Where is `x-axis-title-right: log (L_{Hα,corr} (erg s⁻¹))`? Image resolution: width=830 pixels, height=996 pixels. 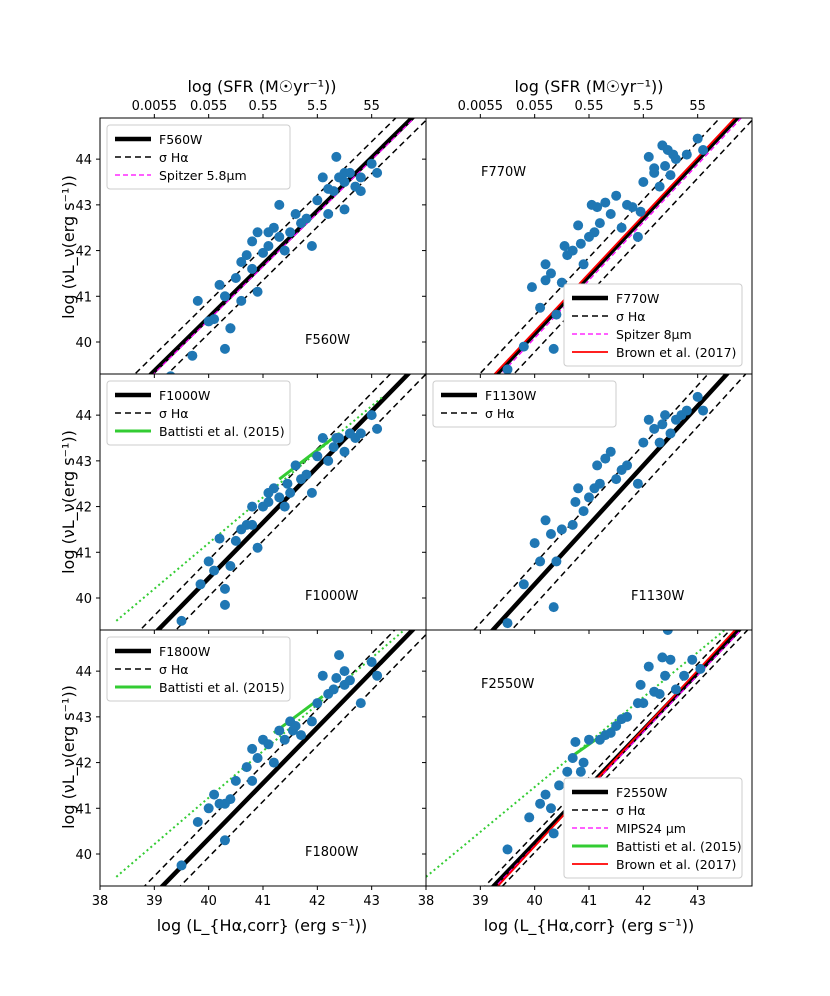
x-axis-title-right: log (L_{Hα,corr} (erg s⁻¹)) is located at coordinates (589, 926).